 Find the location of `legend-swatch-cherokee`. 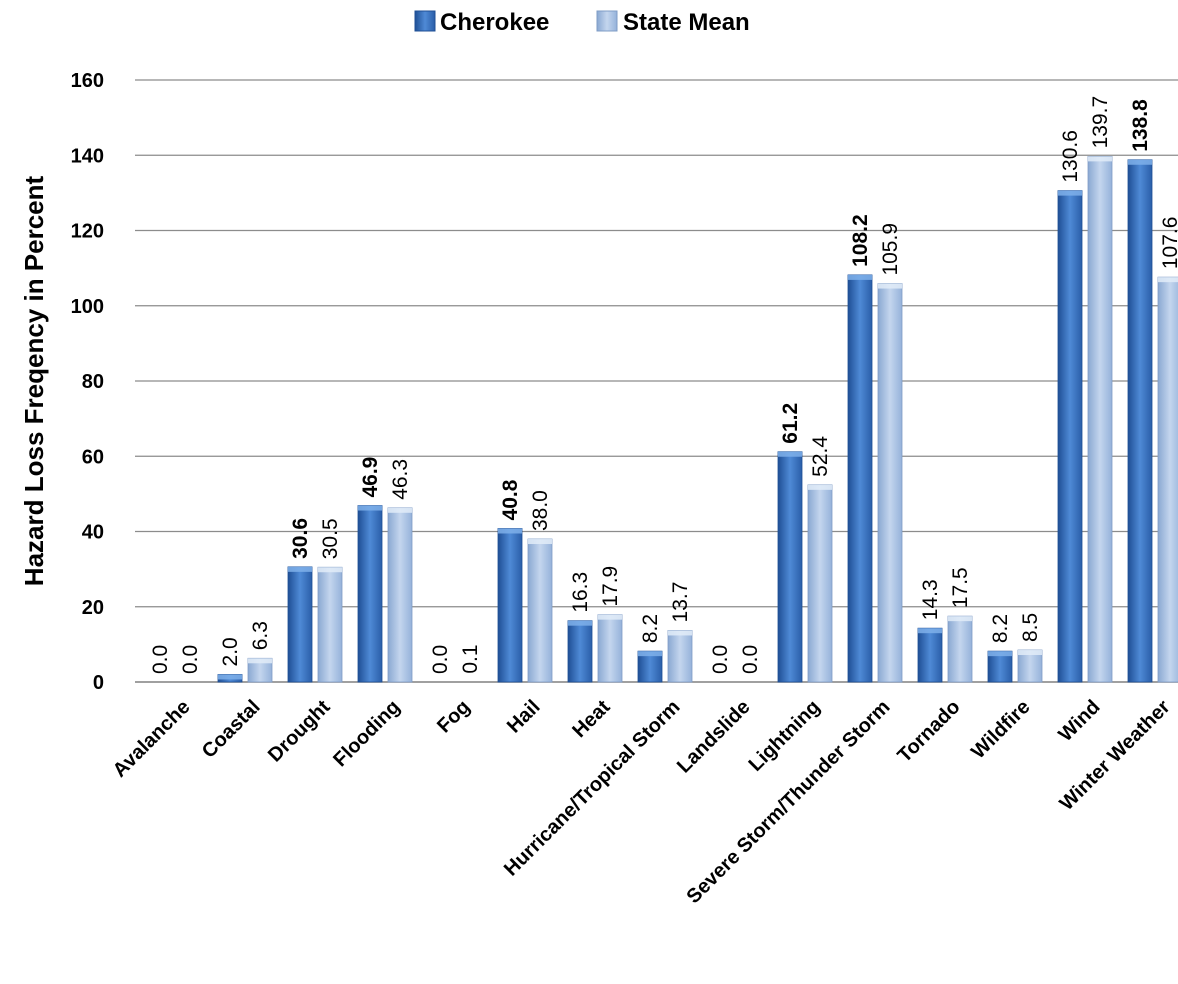

legend-swatch-cherokee is located at coordinates (425, 21).